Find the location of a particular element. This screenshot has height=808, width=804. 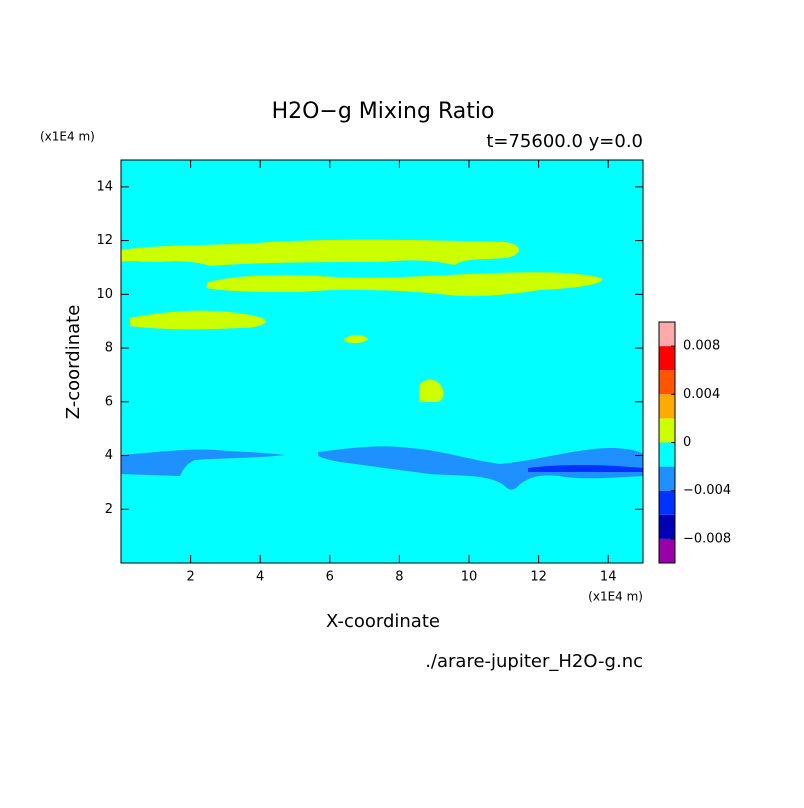

x-tick-label: 6 is located at coordinates (330, 577).